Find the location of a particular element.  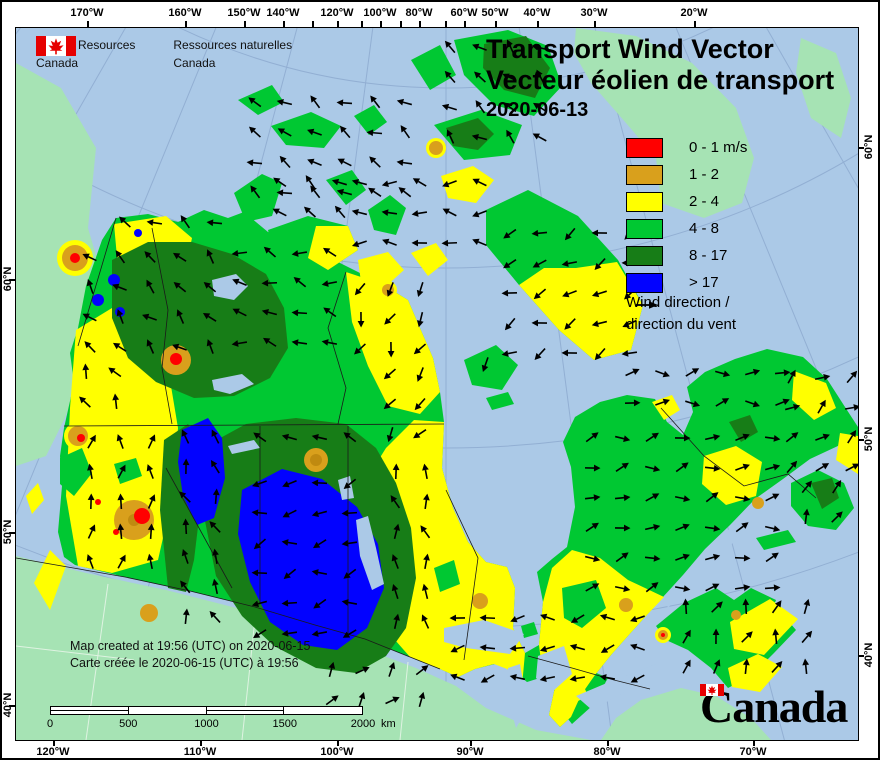

scale-bar-segment is located at coordinates (245, 710).